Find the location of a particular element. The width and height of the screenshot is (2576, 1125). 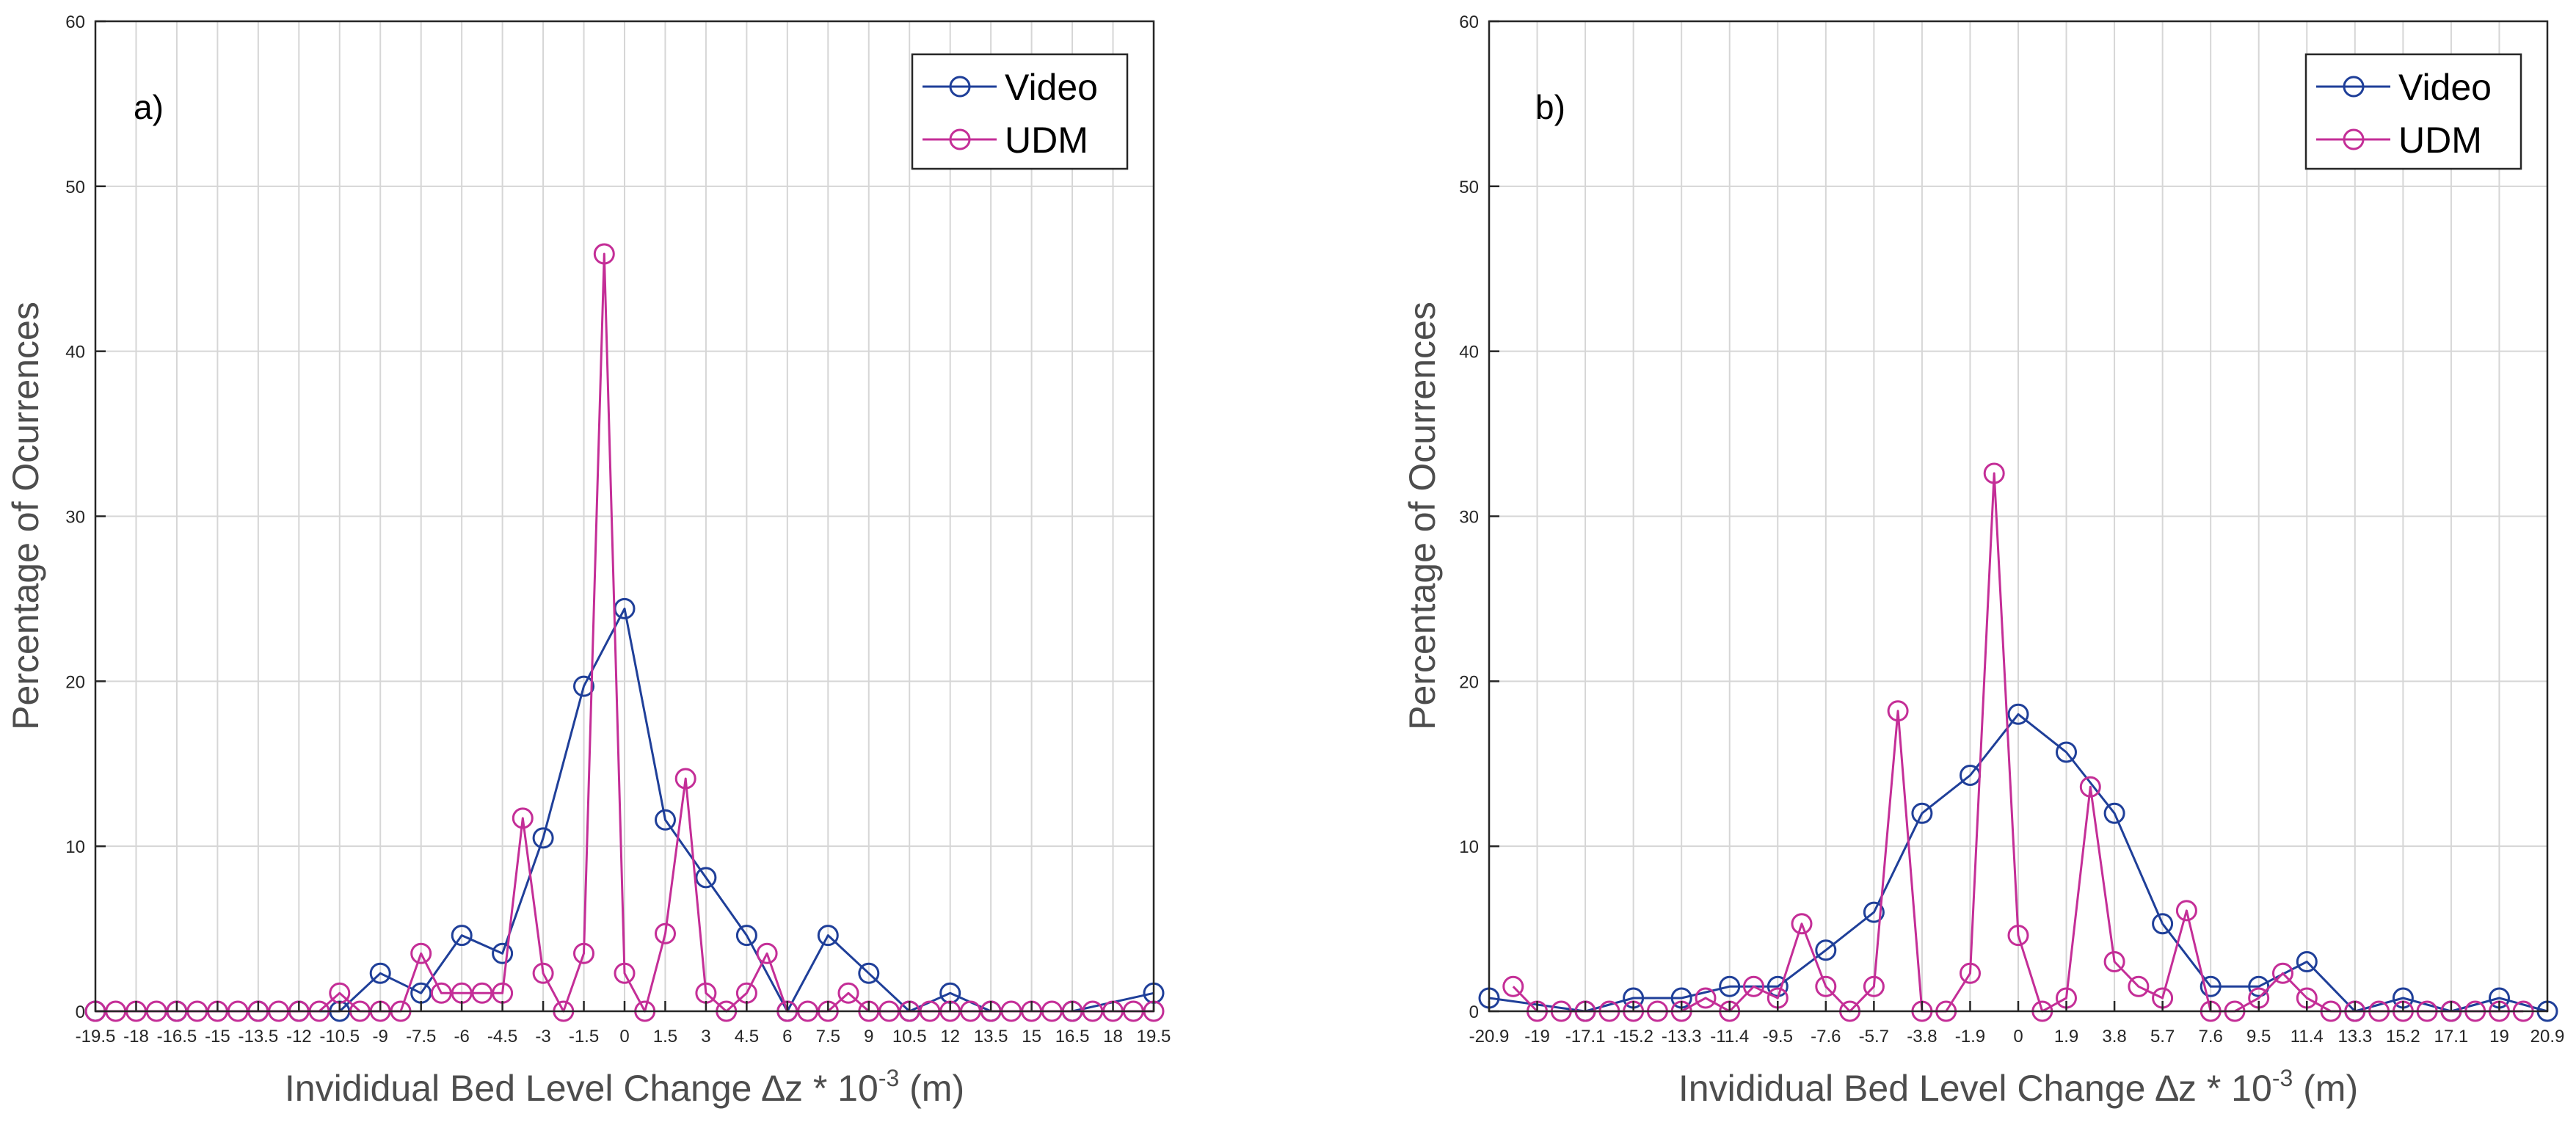

x-tick-label: 13.3 is located at coordinates (2354, 1036).